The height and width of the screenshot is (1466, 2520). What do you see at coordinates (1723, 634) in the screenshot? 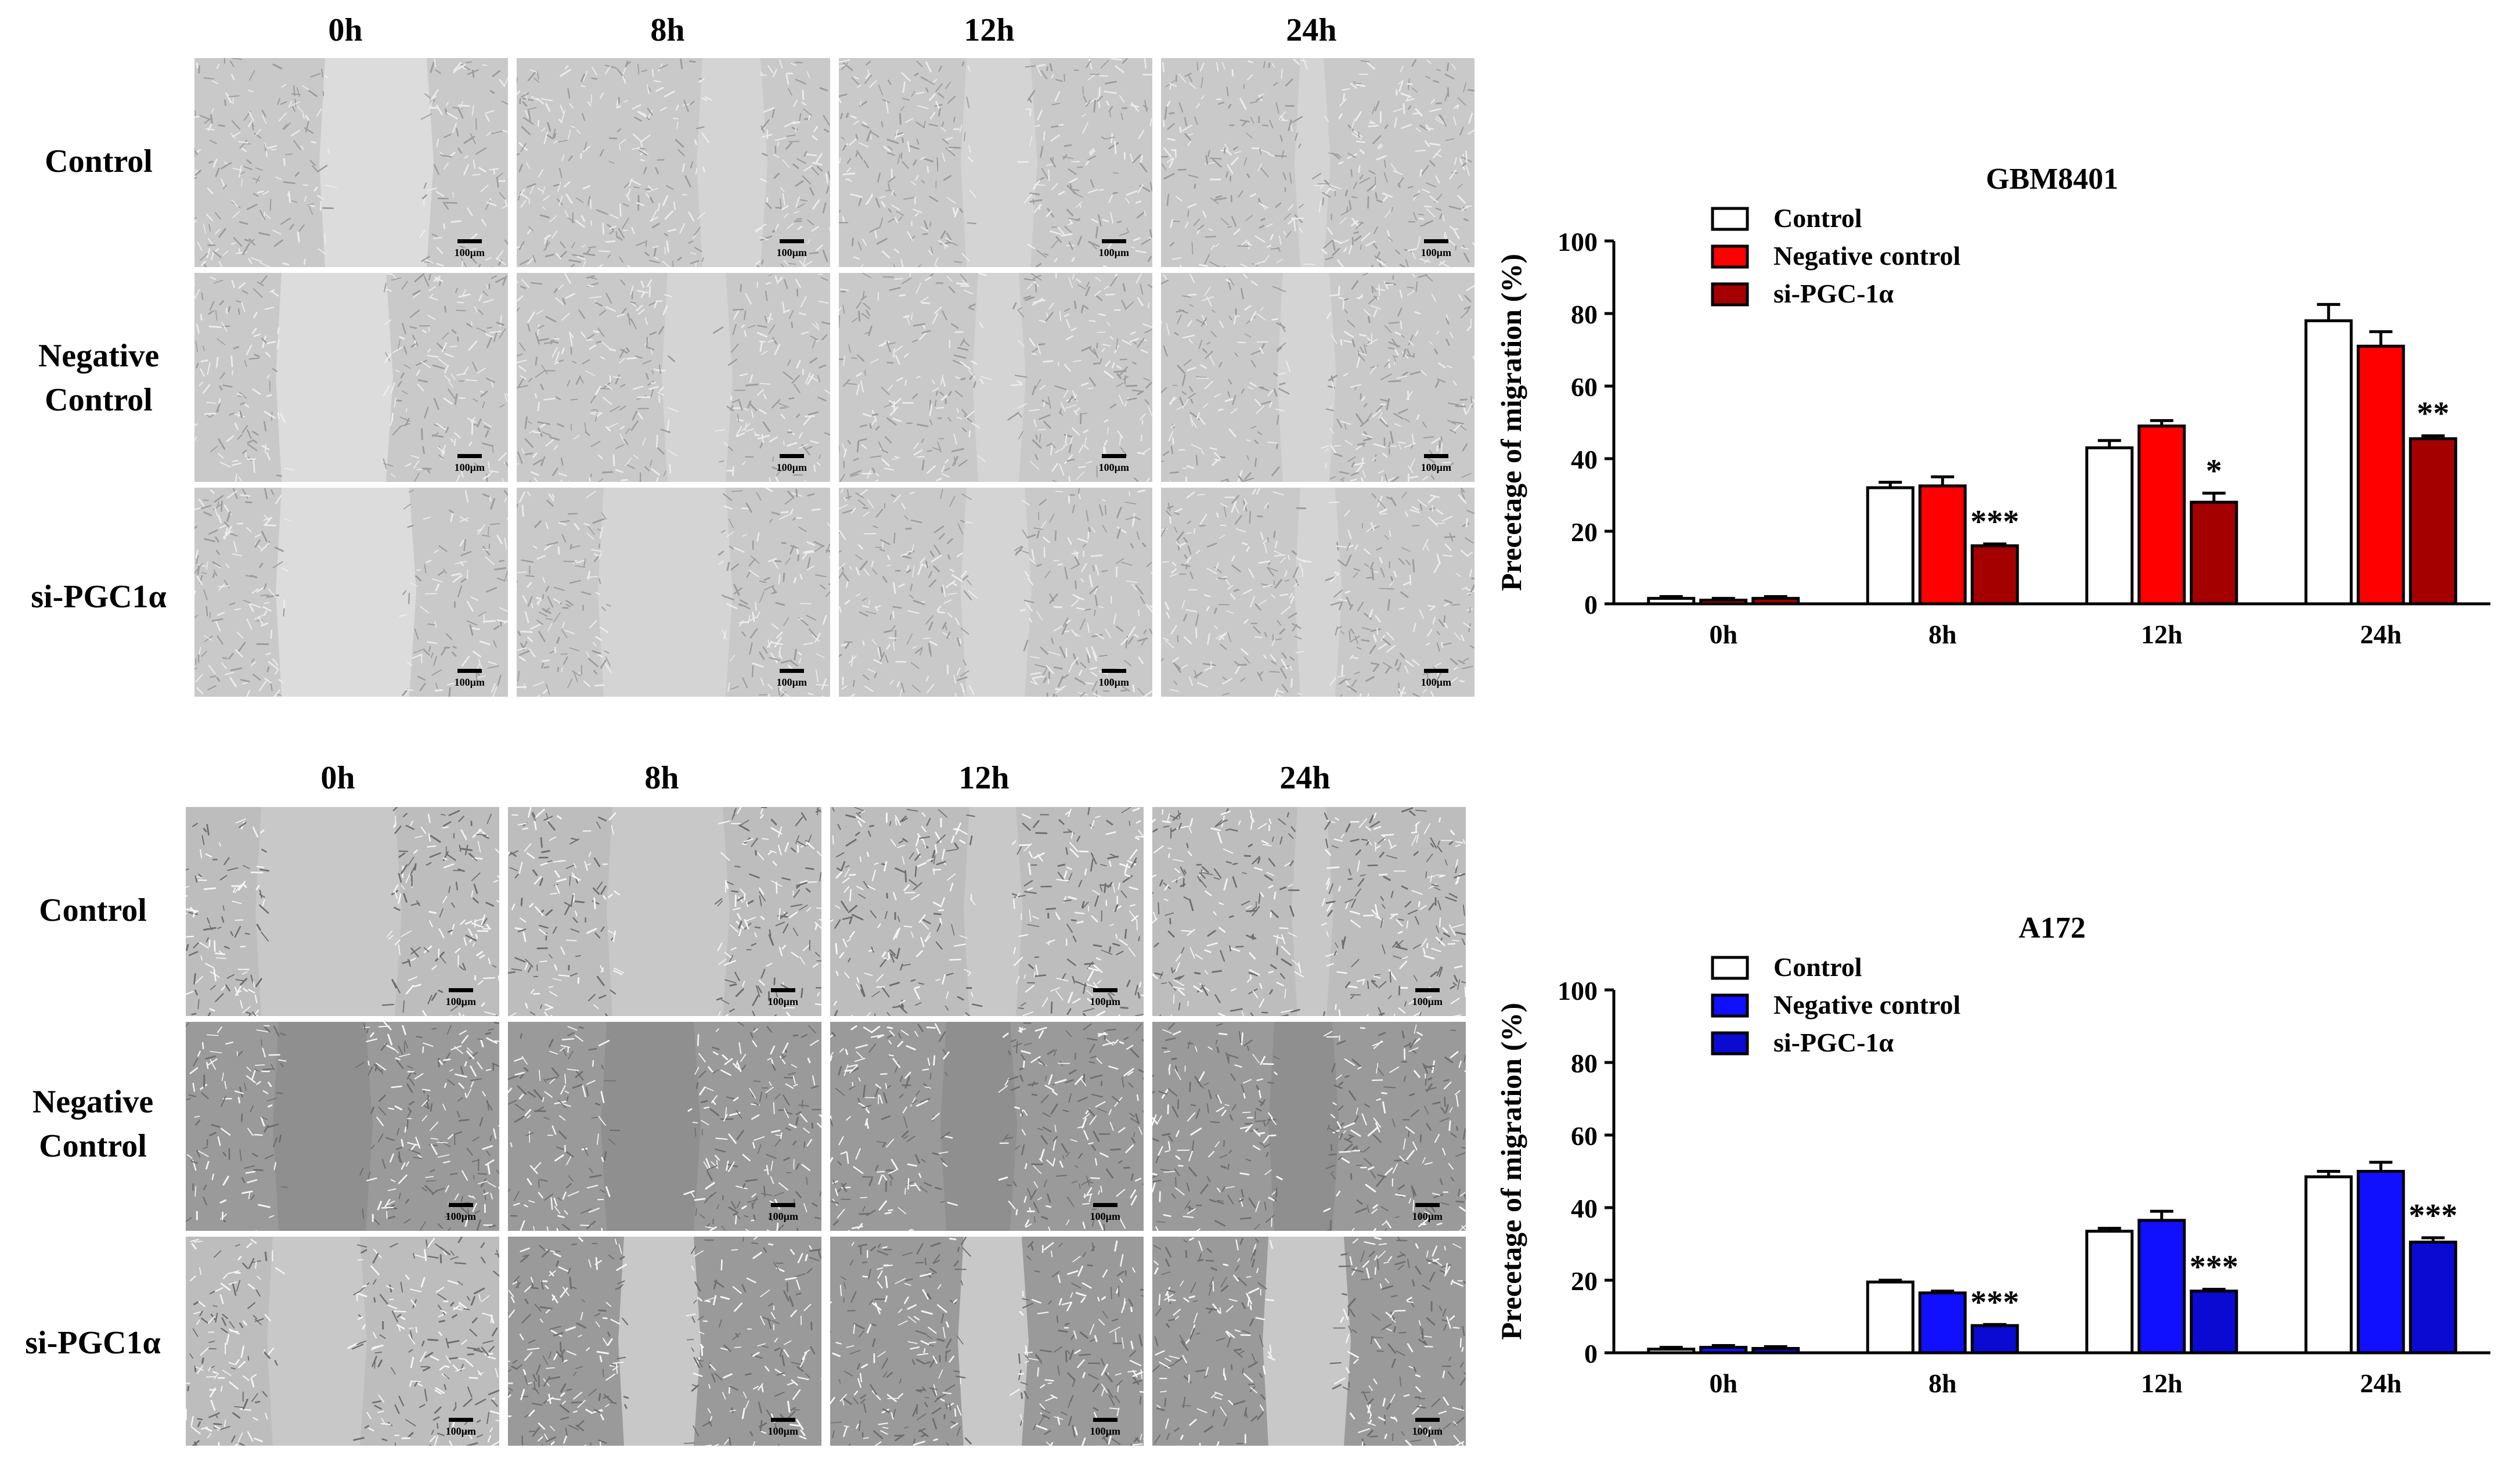
I see `x-tick-label: 0h` at bounding box center [1723, 634].